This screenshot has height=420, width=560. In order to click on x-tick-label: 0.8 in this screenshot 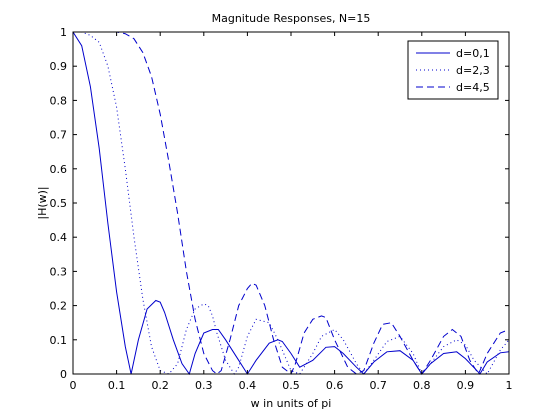, I will do `click(422, 385)`.